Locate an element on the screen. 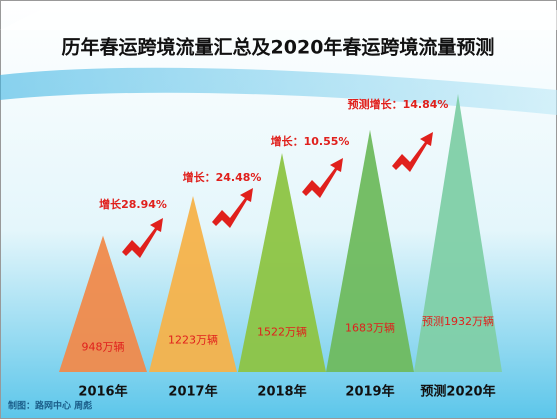 This screenshot has width=557, height=419. value-label: 1223万辆 is located at coordinates (193, 339).